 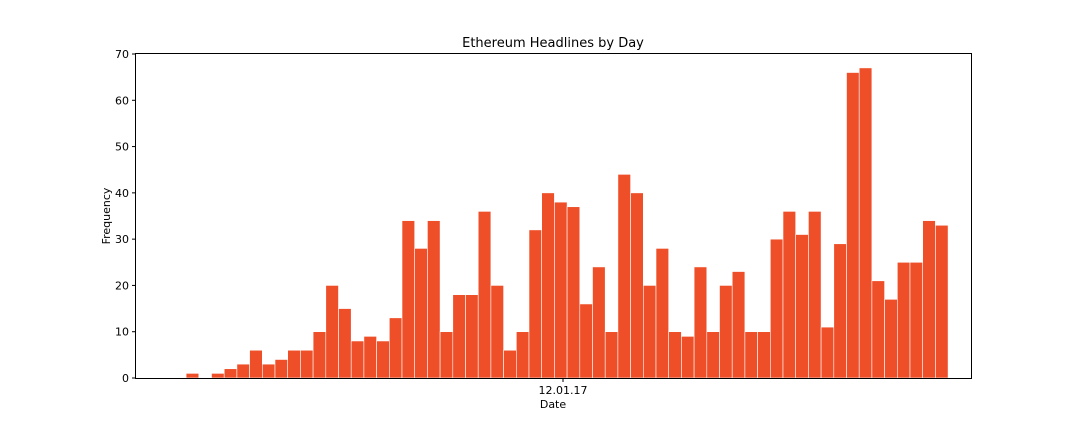 I want to click on y-tick-label: 30, so click(x=122, y=239).